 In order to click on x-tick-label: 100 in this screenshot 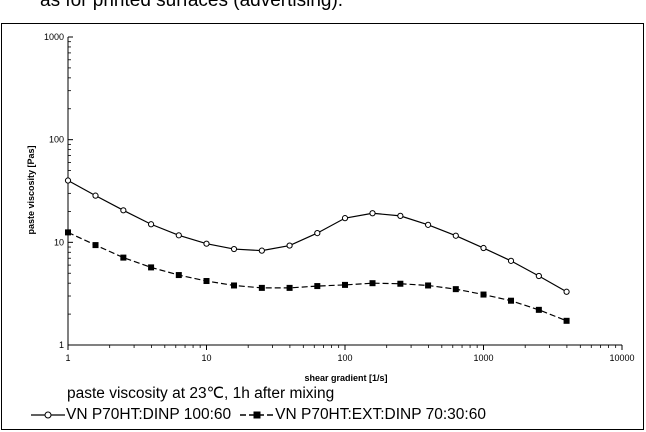, I will do `click(344, 358)`.